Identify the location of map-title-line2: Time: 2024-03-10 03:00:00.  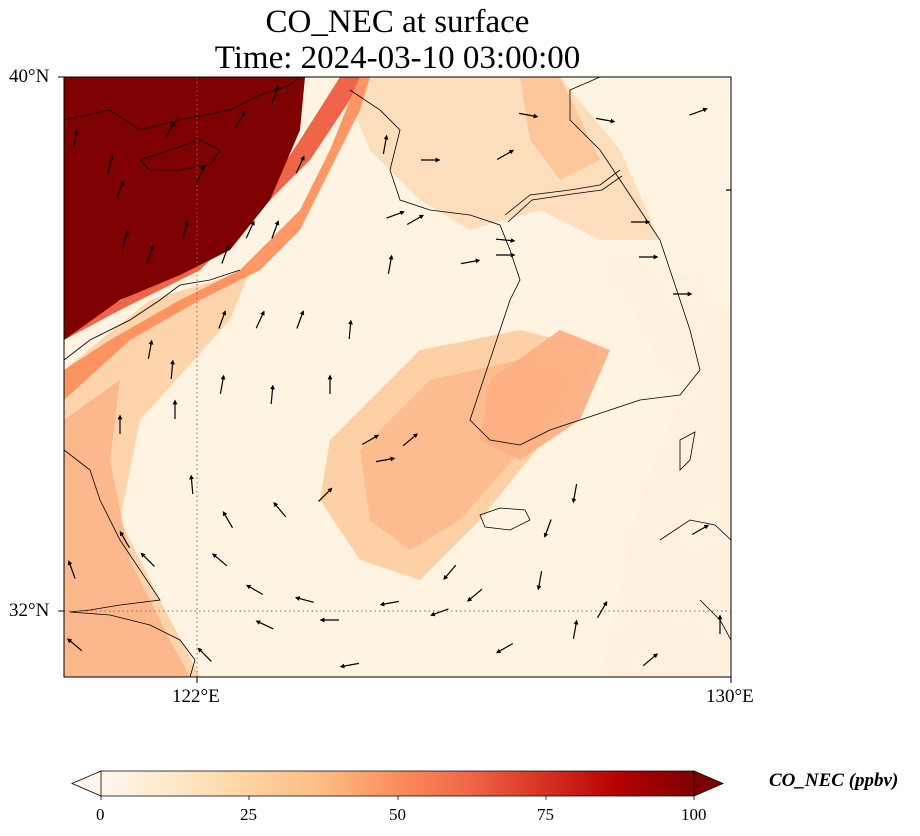
(397, 58).